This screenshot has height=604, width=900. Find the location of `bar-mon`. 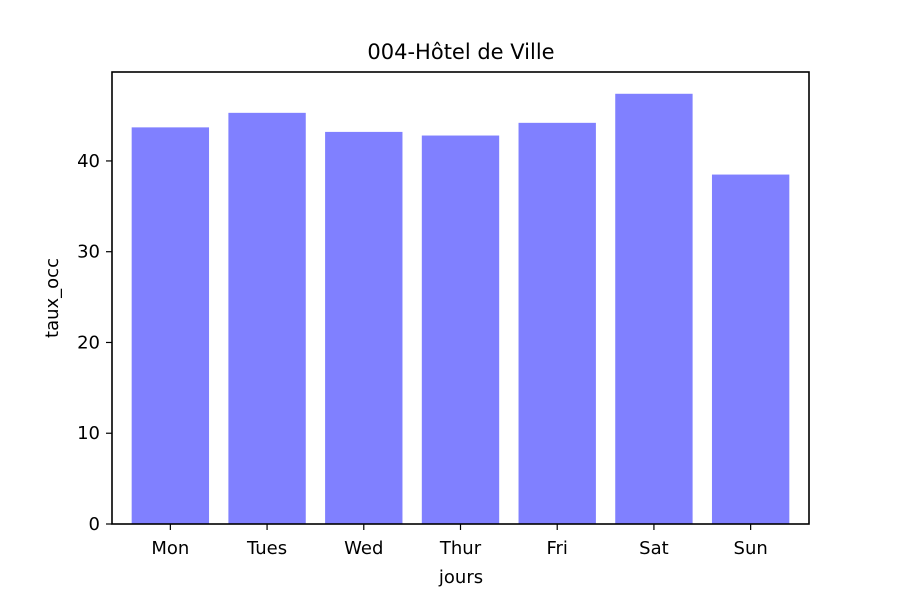

bar-mon is located at coordinates (170, 326).